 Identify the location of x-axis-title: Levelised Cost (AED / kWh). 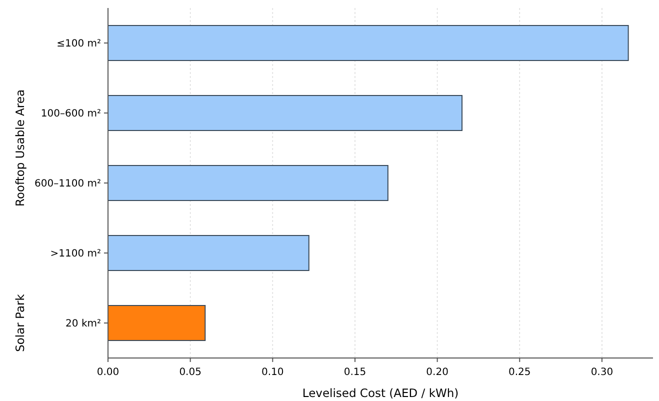
(380, 393).